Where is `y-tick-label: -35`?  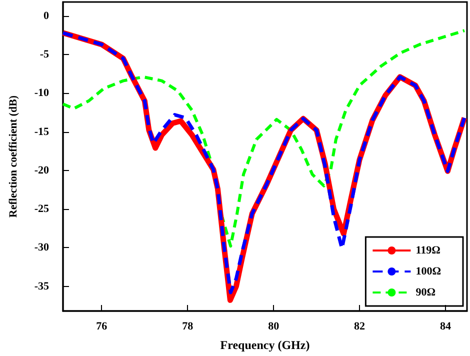 y-tick-label: -35 is located at coordinates (42, 286).